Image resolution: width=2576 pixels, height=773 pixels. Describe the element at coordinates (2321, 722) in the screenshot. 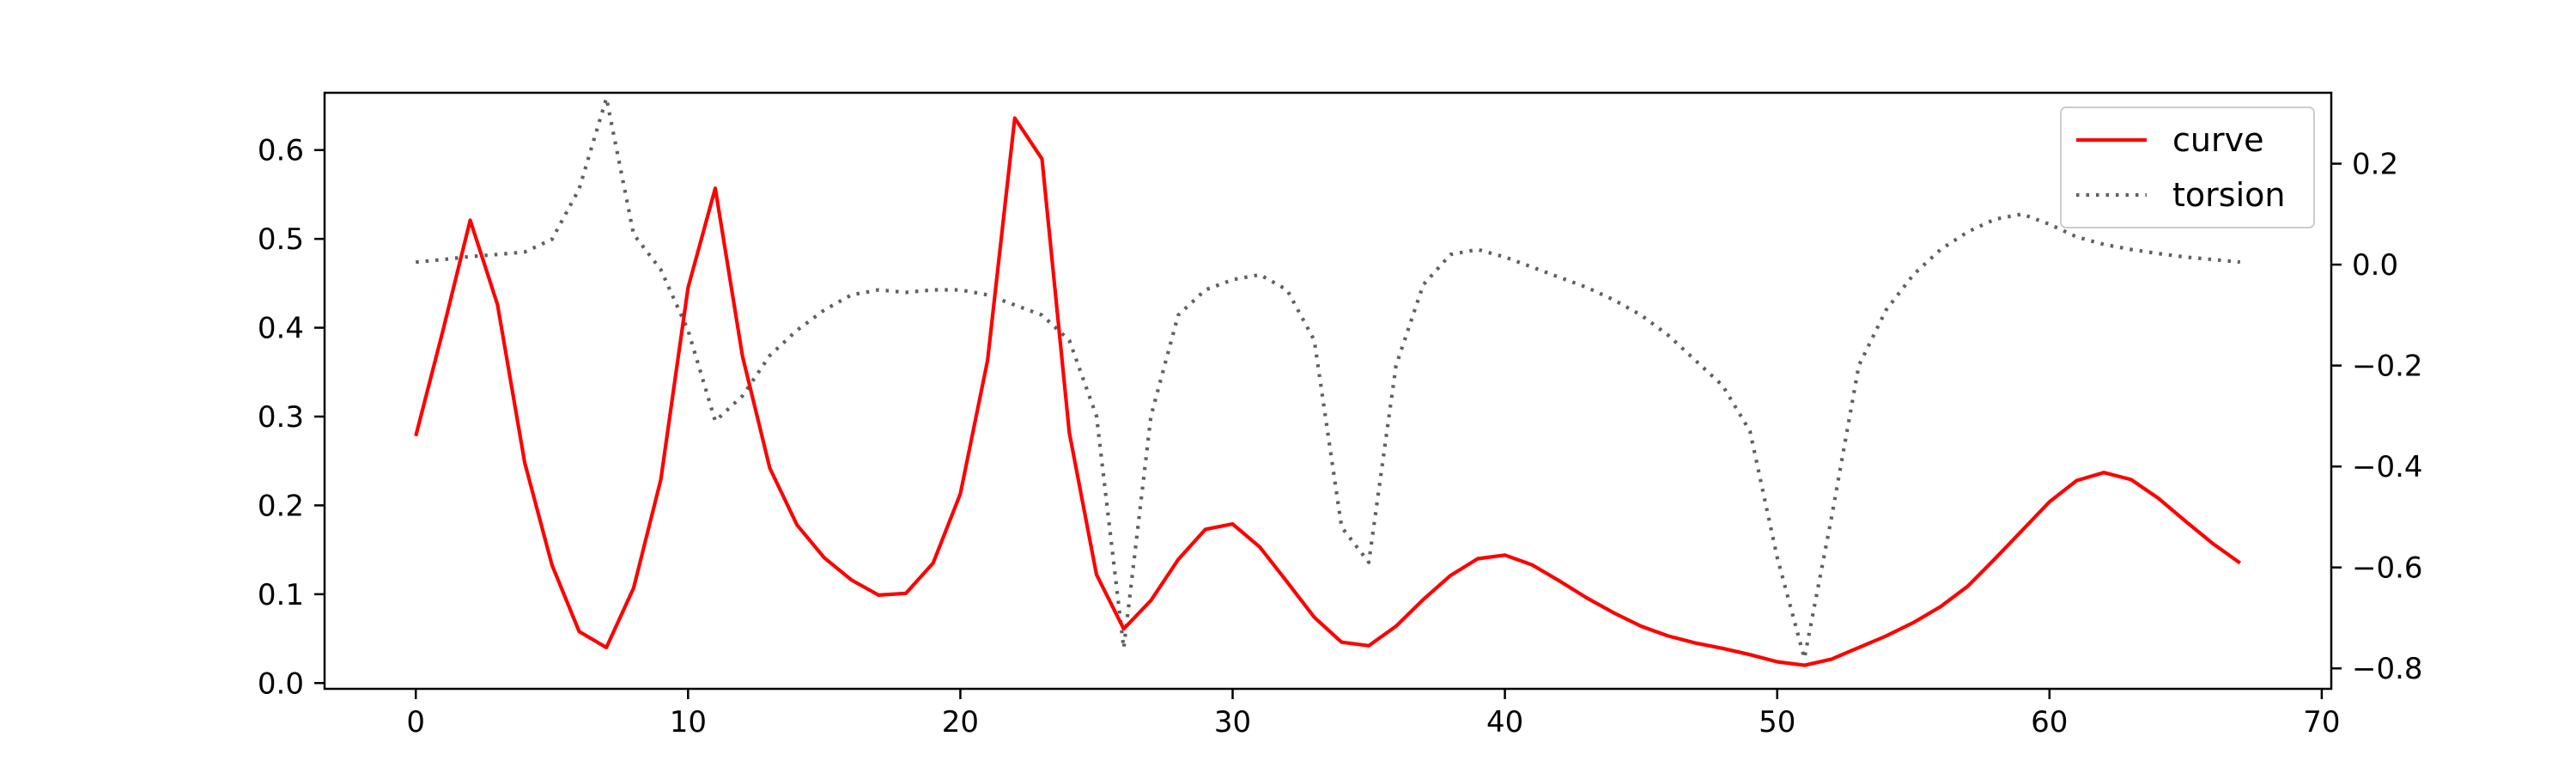

I see `x-tick-label: 70` at that location.